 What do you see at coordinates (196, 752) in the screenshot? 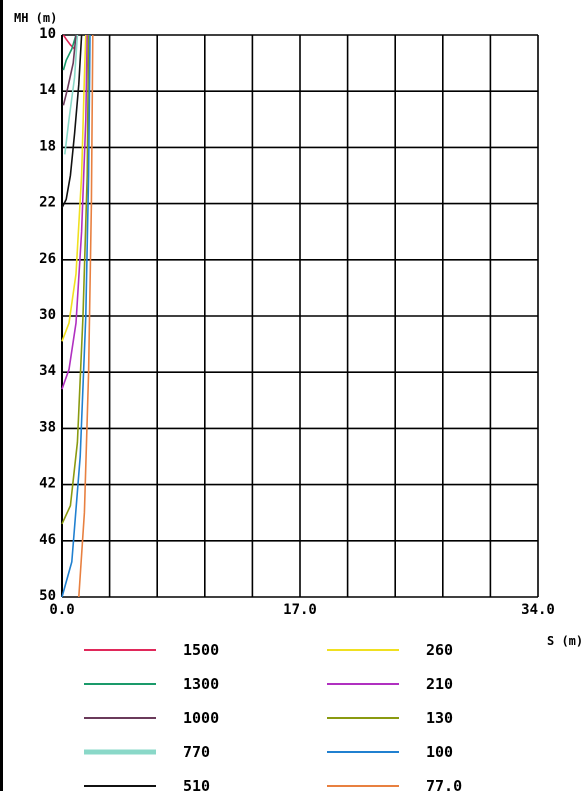
I see `legend-label-770: 770` at bounding box center [196, 752].